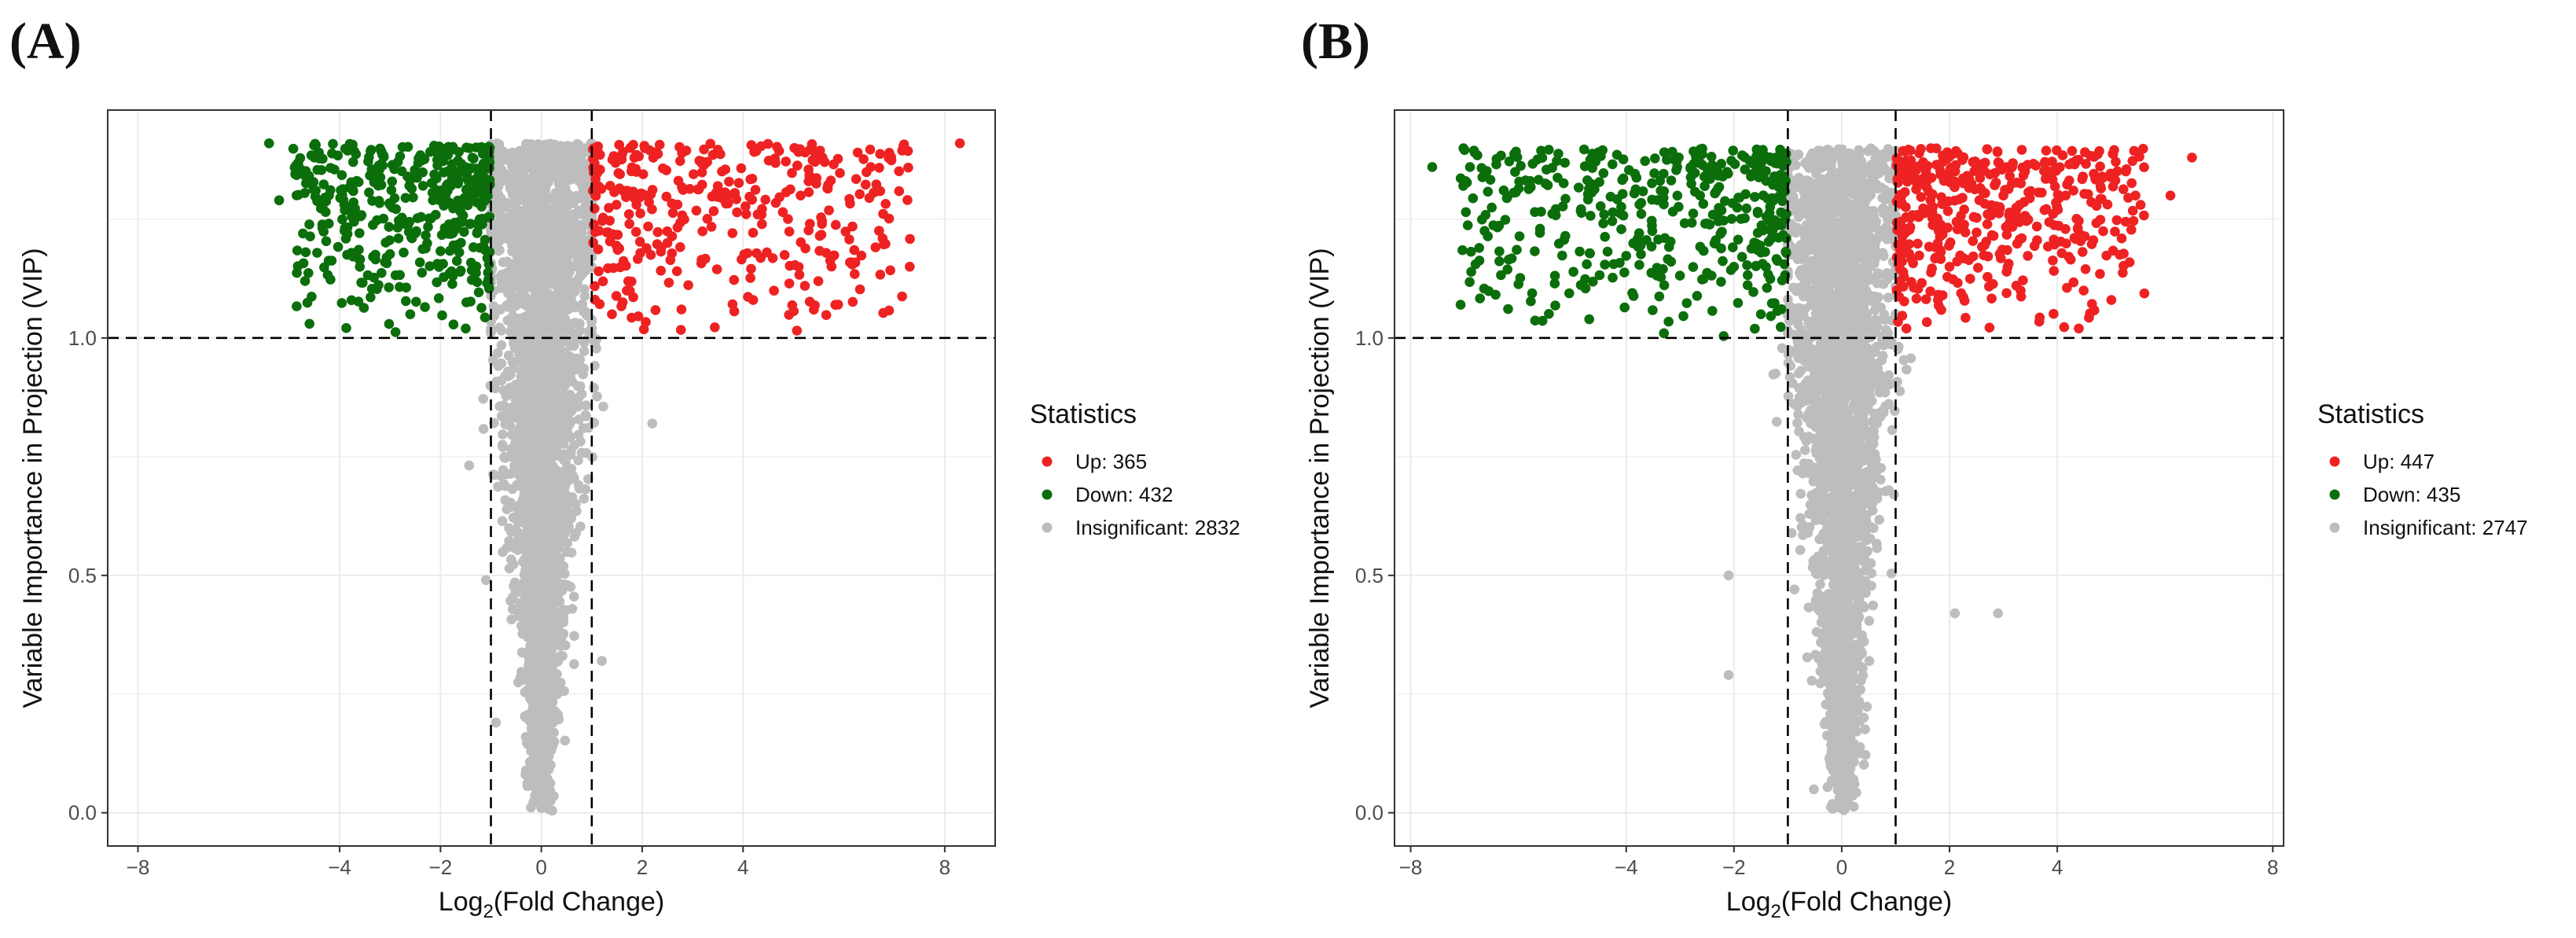  I want to click on x-axis-title-main: Log, so click(461, 902).